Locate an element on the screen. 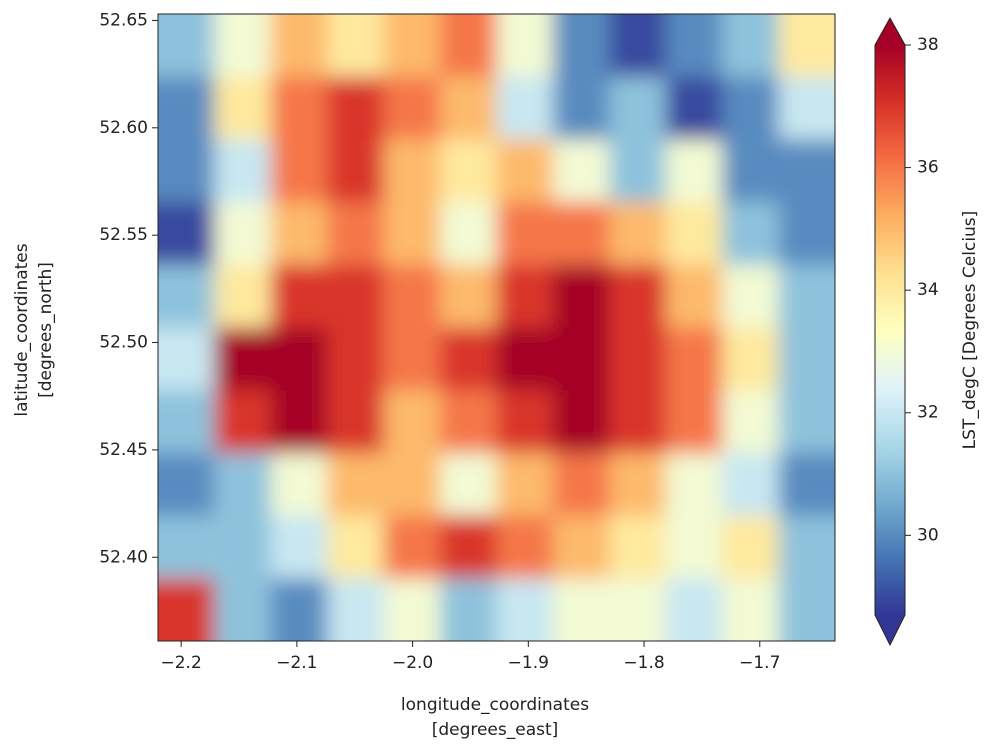 The width and height of the screenshot is (987, 745). y-tick-label: 52.50 is located at coordinates (123, 343).